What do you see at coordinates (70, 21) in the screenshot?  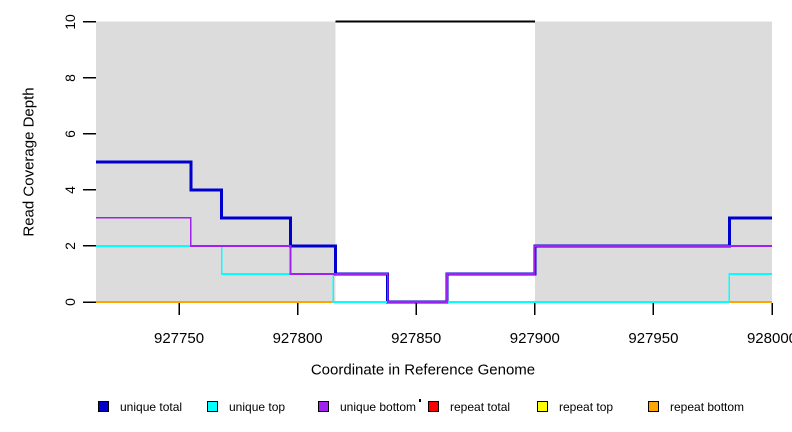 I see `y-tick-label: 10` at bounding box center [70, 21].